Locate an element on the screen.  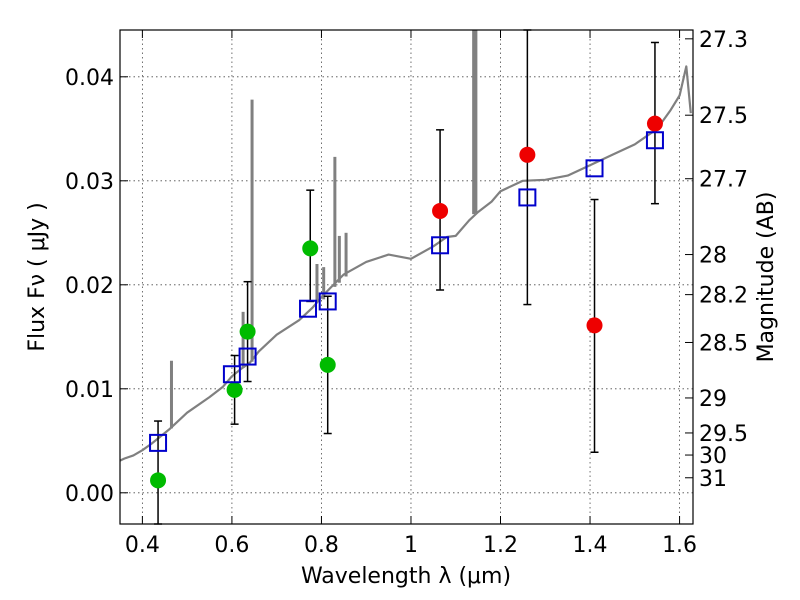
magnitude-tick-label: 28.5 is located at coordinates (723, 343).